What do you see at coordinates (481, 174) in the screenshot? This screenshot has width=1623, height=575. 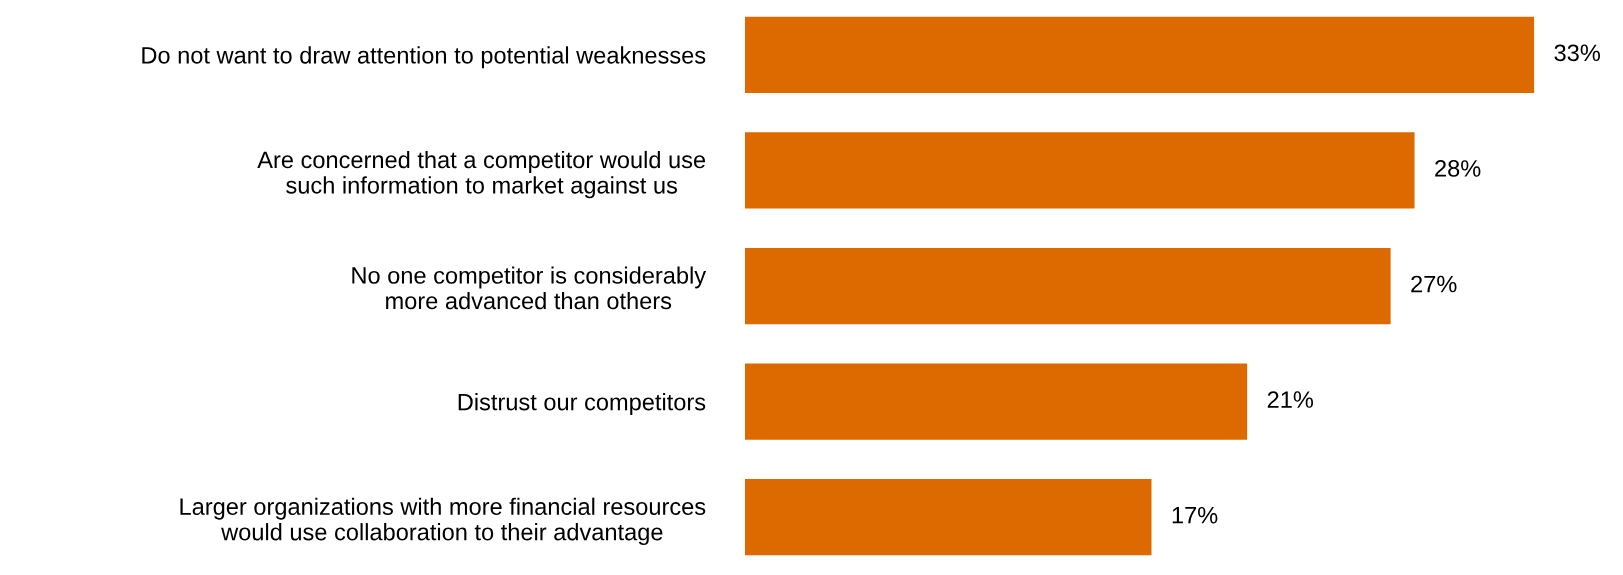 I see `y-tick-label: Are concerned that a competitor would use such information to market against us` at bounding box center [481, 174].